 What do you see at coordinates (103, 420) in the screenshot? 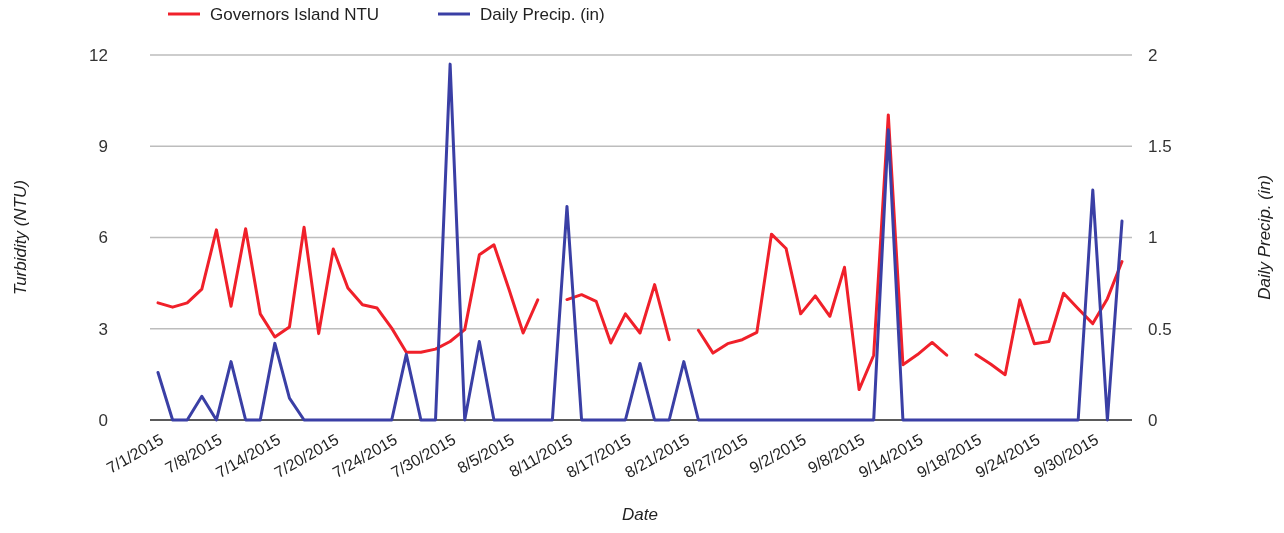
I see `y-tick-label: 0` at bounding box center [103, 420].